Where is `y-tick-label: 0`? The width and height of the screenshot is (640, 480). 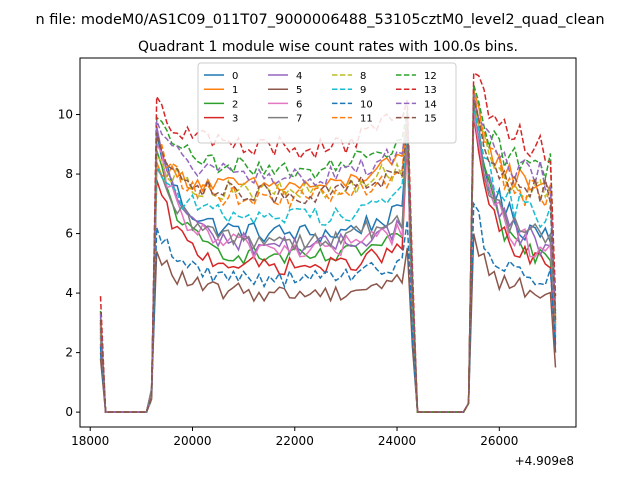 y-tick-label: 0 is located at coordinates (69, 412).